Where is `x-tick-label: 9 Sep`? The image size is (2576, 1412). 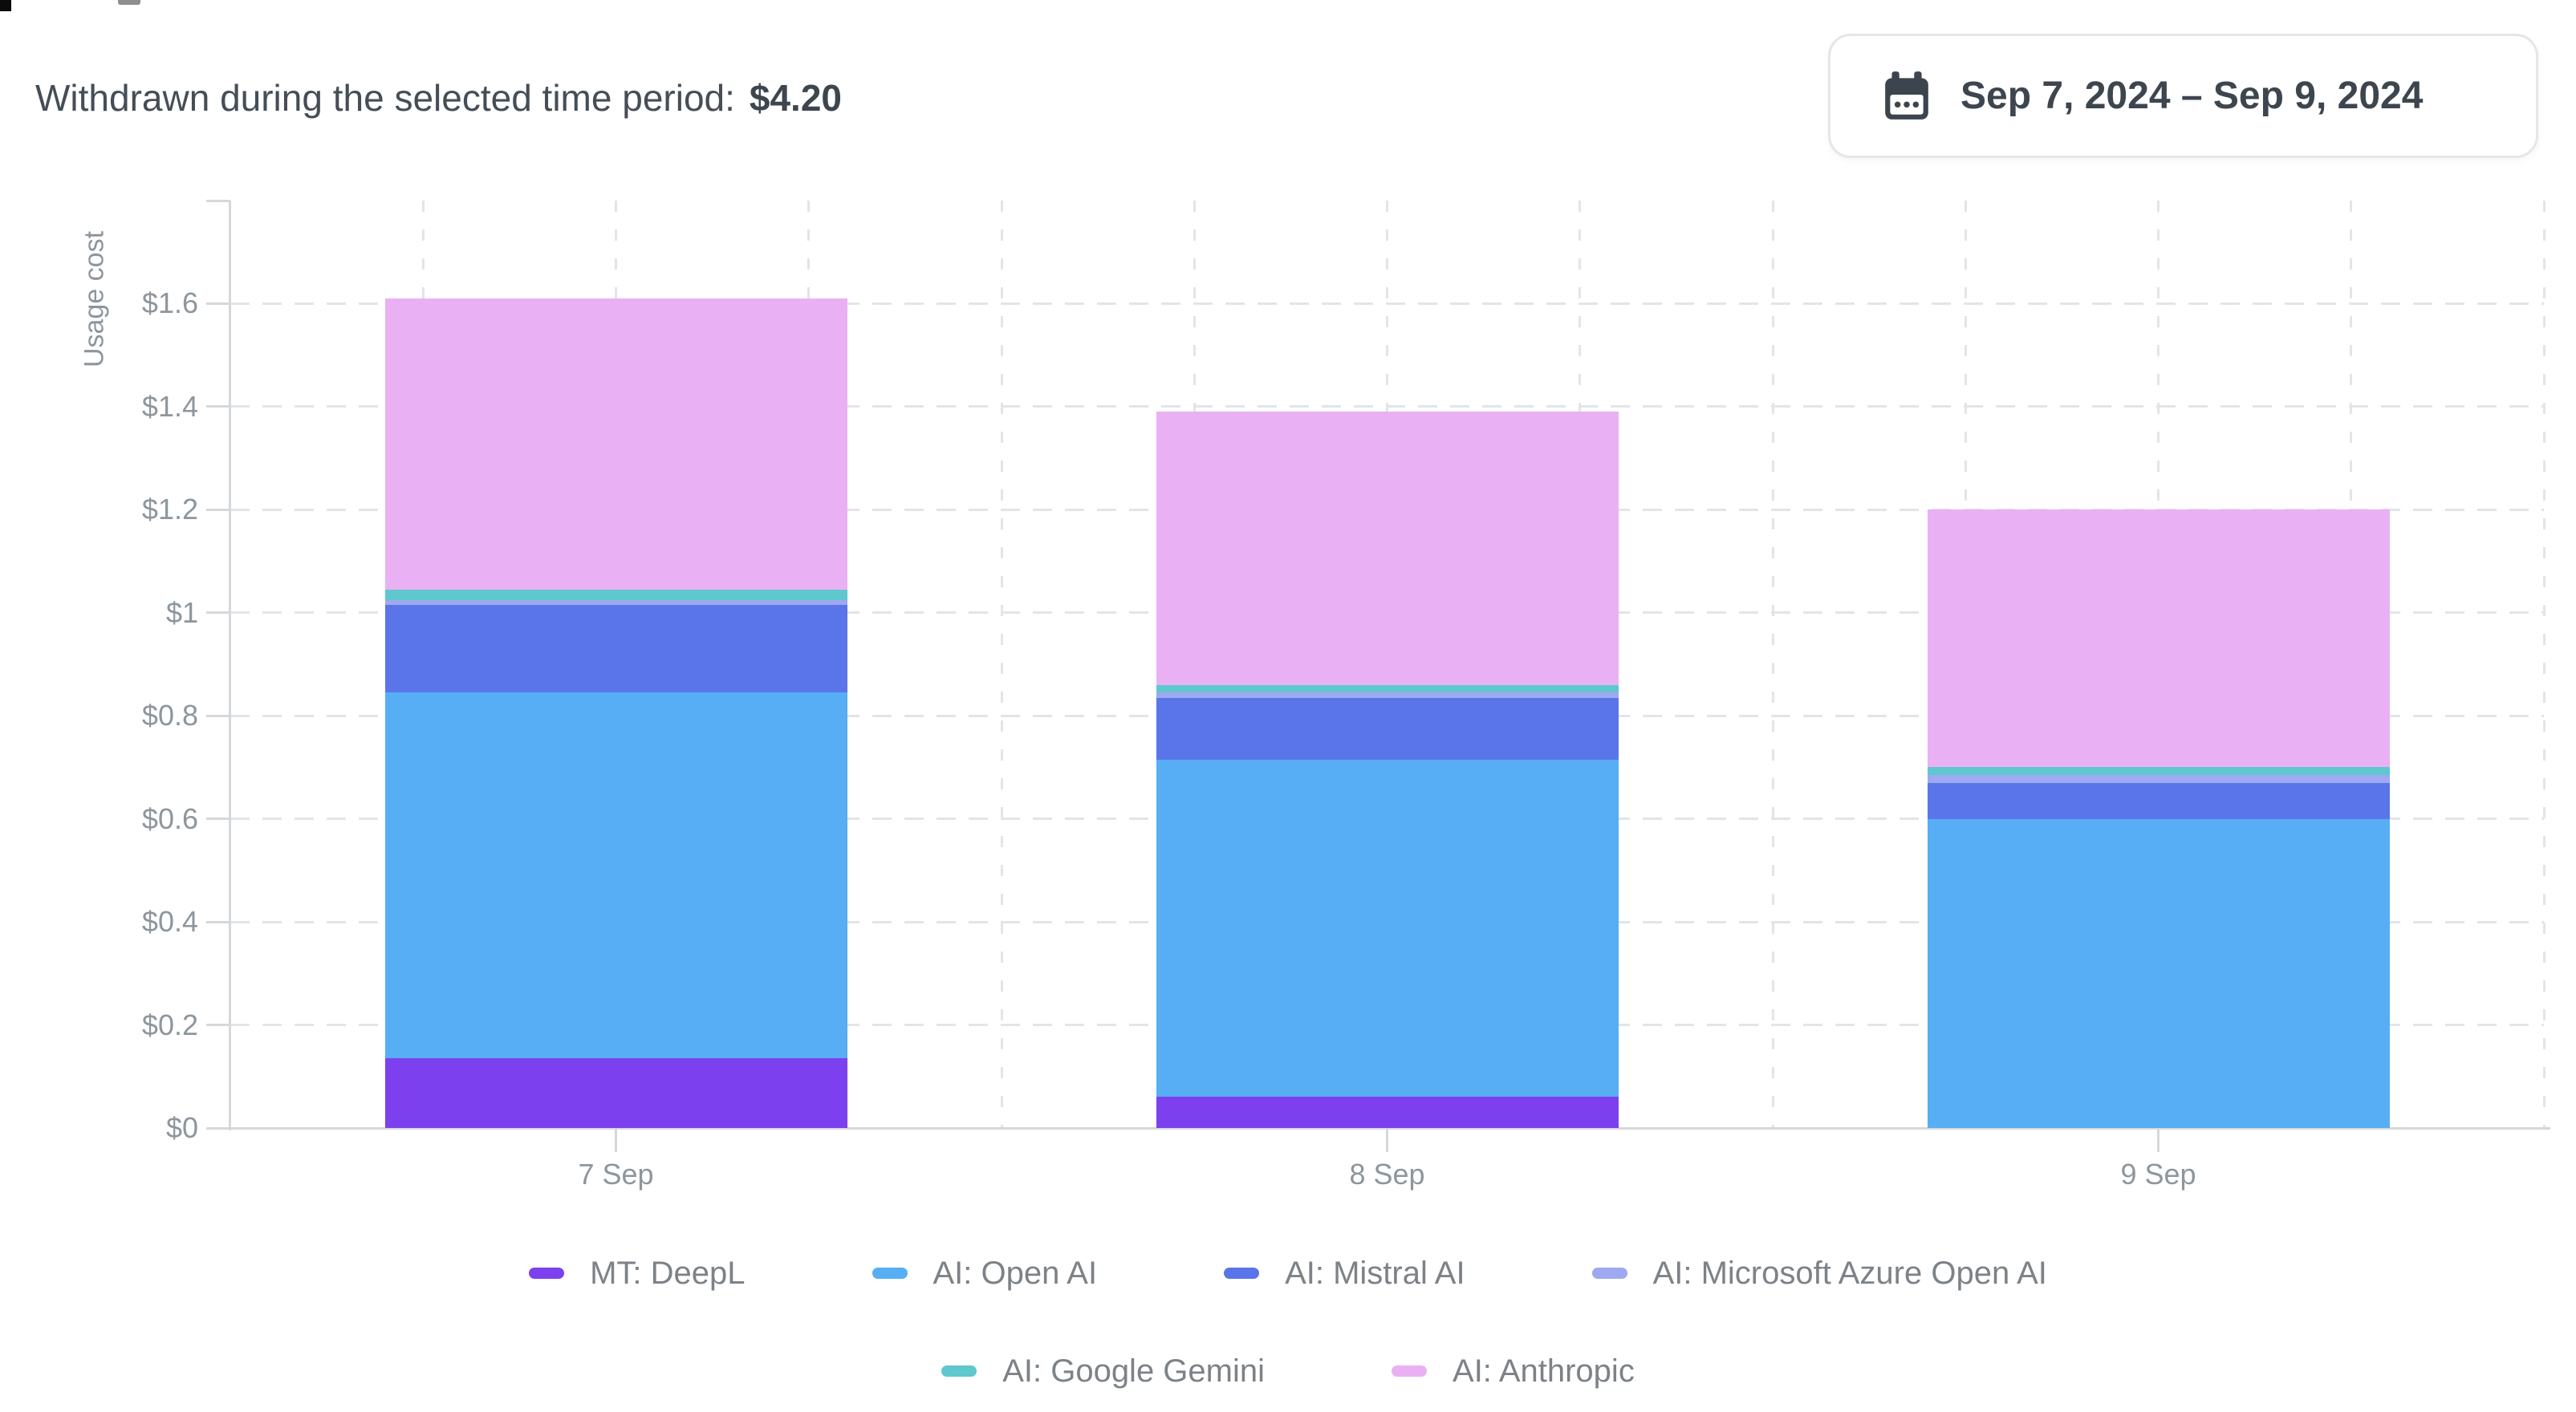 x-tick-label: 9 Sep is located at coordinates (2158, 1174).